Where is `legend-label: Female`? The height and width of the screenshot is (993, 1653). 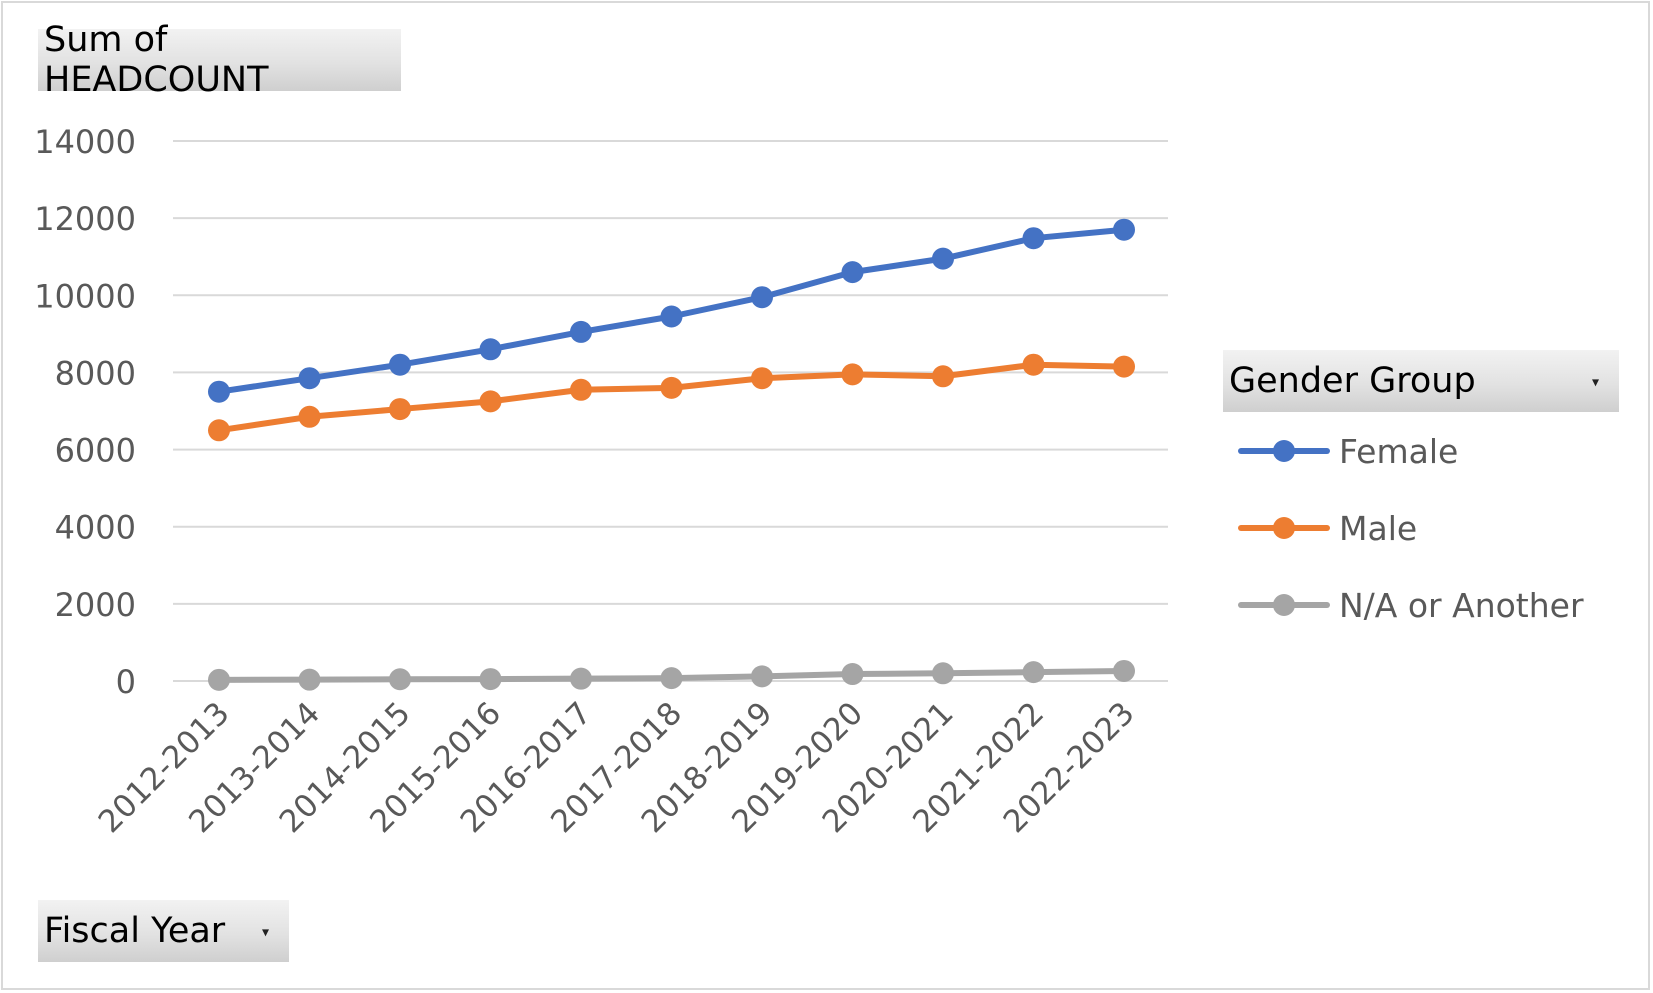
legend-label: Female is located at coordinates (1398, 451).